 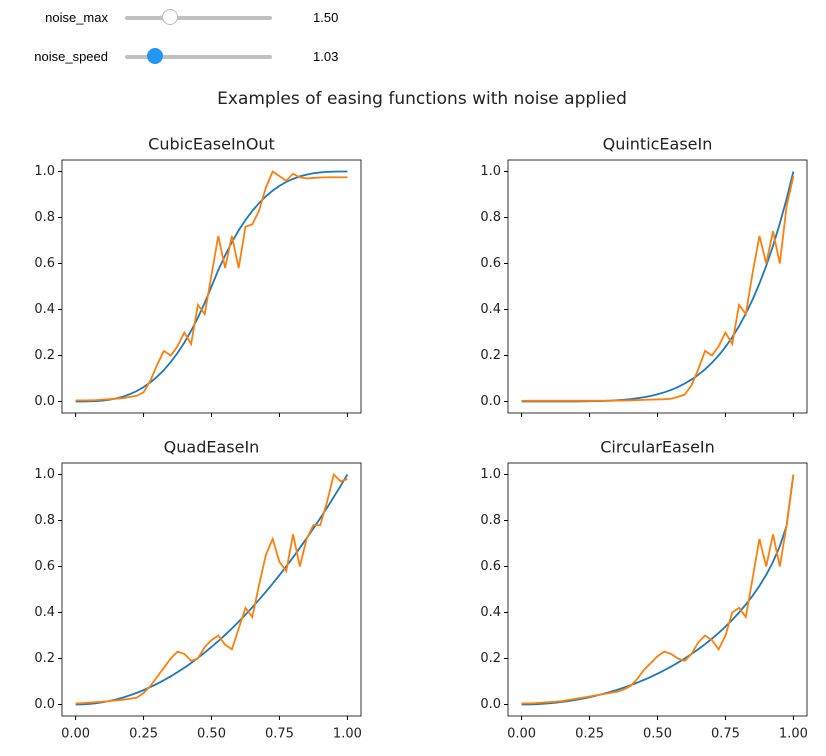 I want to click on subplot-title: CubicEaseInOut, so click(x=211, y=144).